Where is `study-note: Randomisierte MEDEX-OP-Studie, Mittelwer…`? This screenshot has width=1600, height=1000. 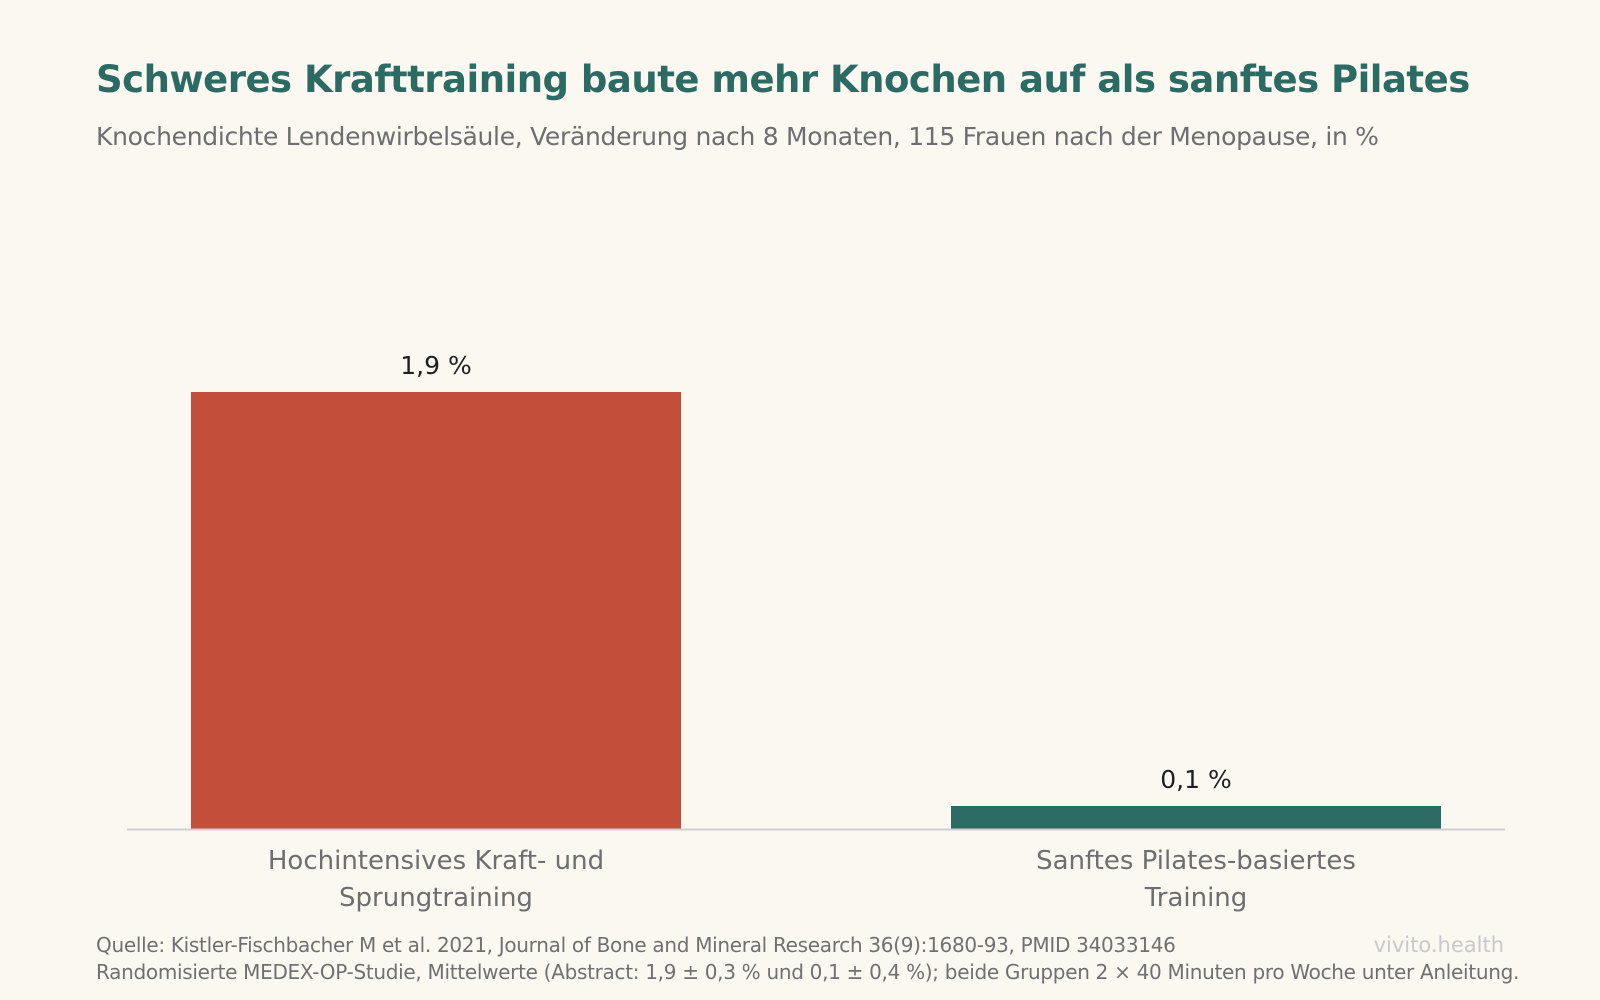 study-note: Randomisierte MEDEX-OP-Studie, Mittelwer… is located at coordinates (808, 972).